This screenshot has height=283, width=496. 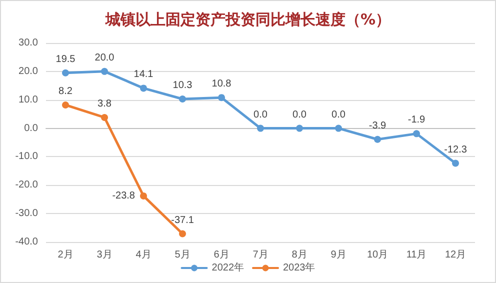 What do you see at coordinates (28, 43) in the screenshot?
I see `y-tick-label: 30.0` at bounding box center [28, 43].